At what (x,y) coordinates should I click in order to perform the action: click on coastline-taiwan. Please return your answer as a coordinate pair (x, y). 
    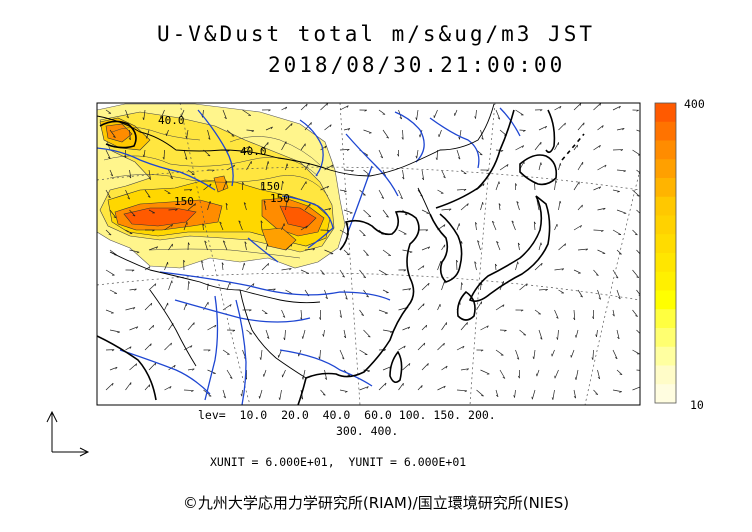
    Looking at the image, I should click on (396, 367).